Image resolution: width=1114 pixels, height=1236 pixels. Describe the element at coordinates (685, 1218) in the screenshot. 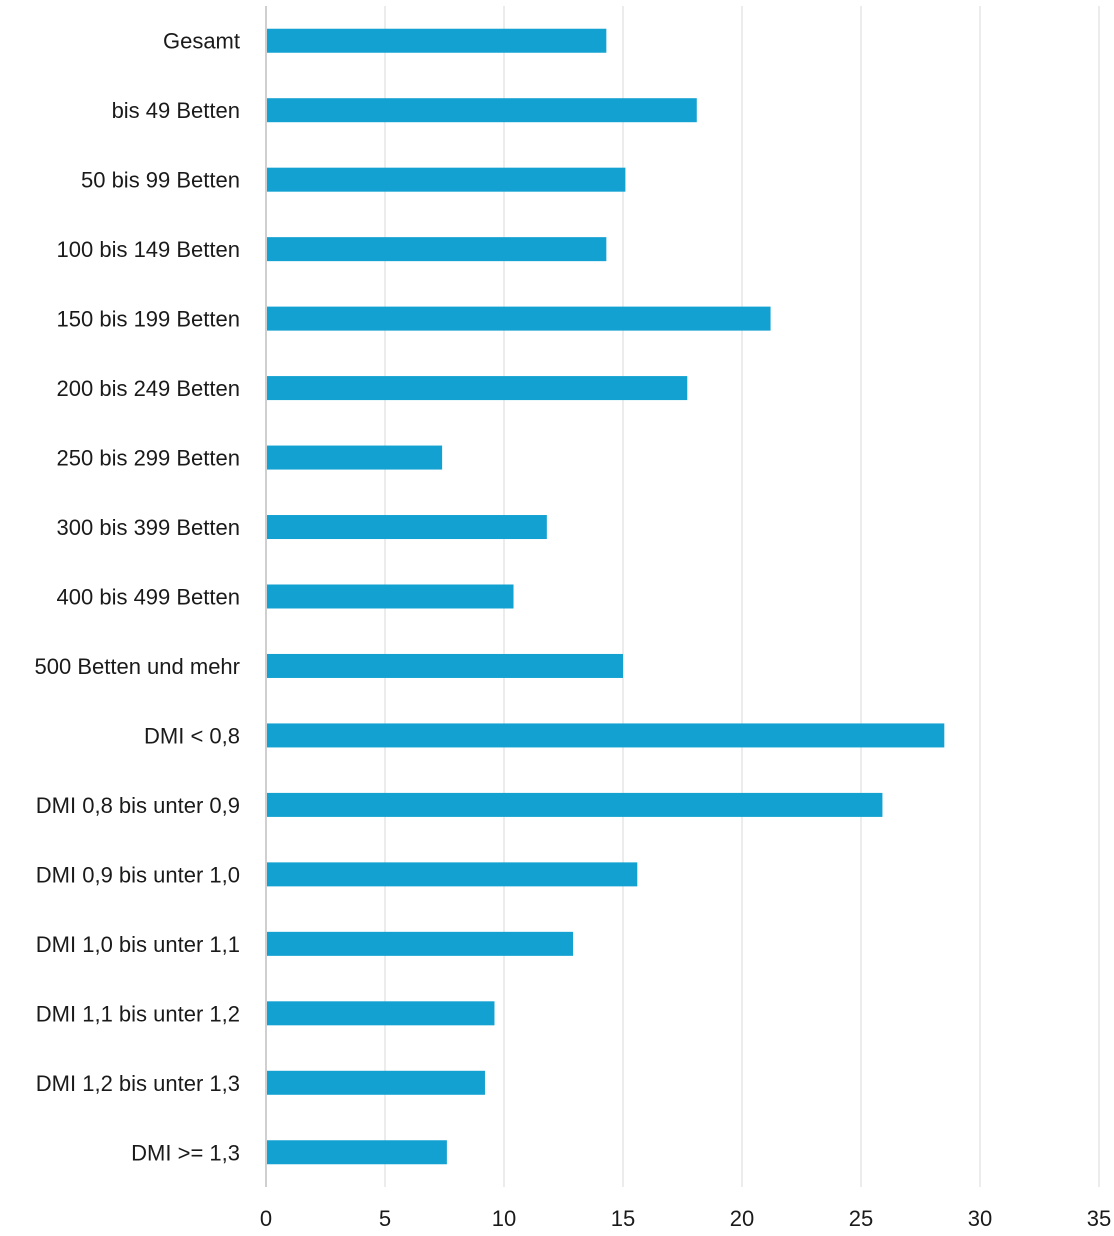

I see `x-axis-tick-labels: 0 5 10 15 20 25 30 35` at that location.